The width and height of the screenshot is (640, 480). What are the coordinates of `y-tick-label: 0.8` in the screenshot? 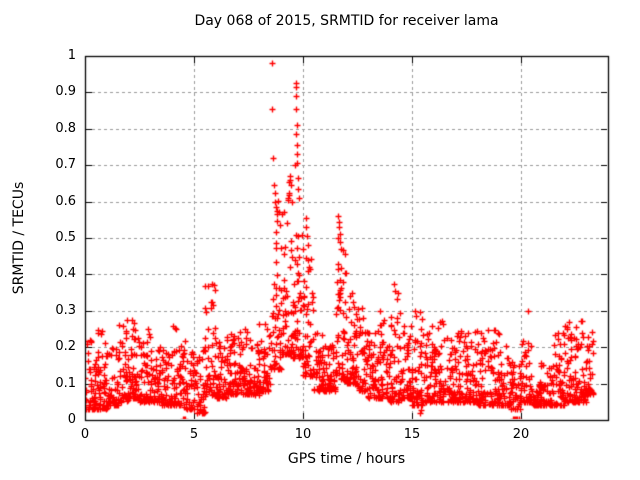 It's located at (65, 128).